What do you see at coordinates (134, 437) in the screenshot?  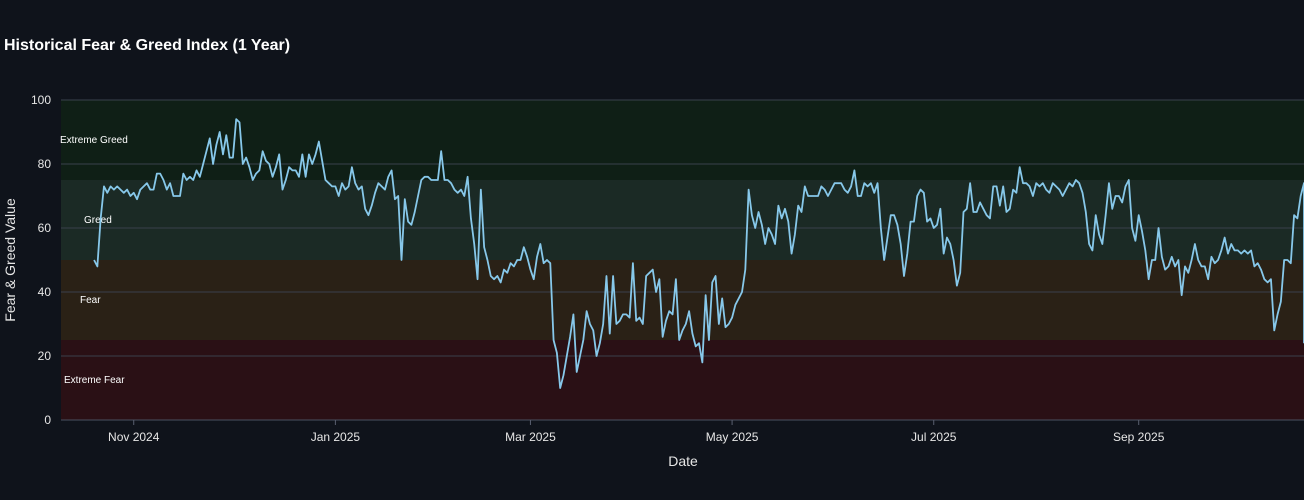 I see `x-tick-label: Nov 2024` at bounding box center [134, 437].